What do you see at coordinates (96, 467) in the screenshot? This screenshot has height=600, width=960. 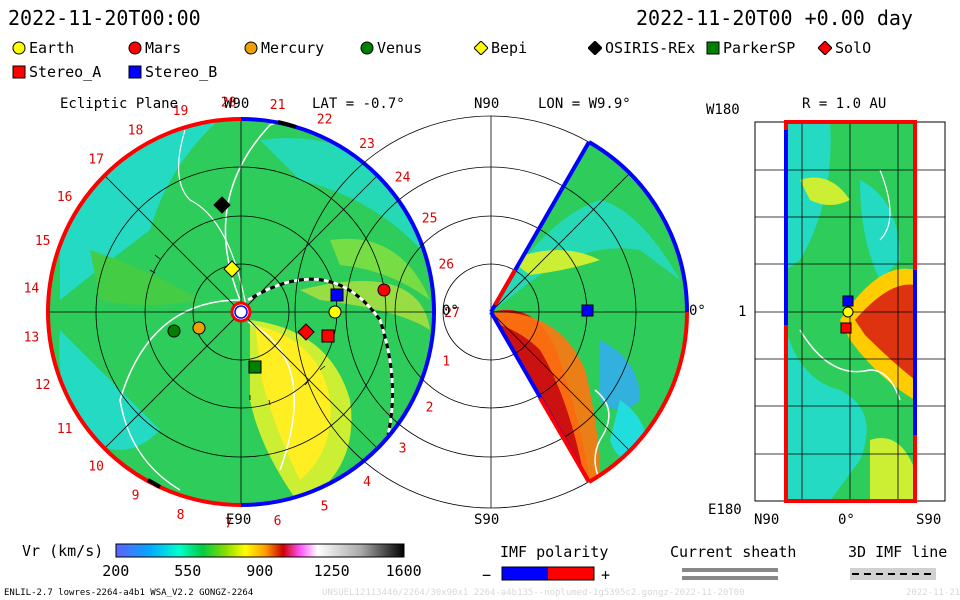 I see `carrington-label-10: 10` at bounding box center [96, 467].